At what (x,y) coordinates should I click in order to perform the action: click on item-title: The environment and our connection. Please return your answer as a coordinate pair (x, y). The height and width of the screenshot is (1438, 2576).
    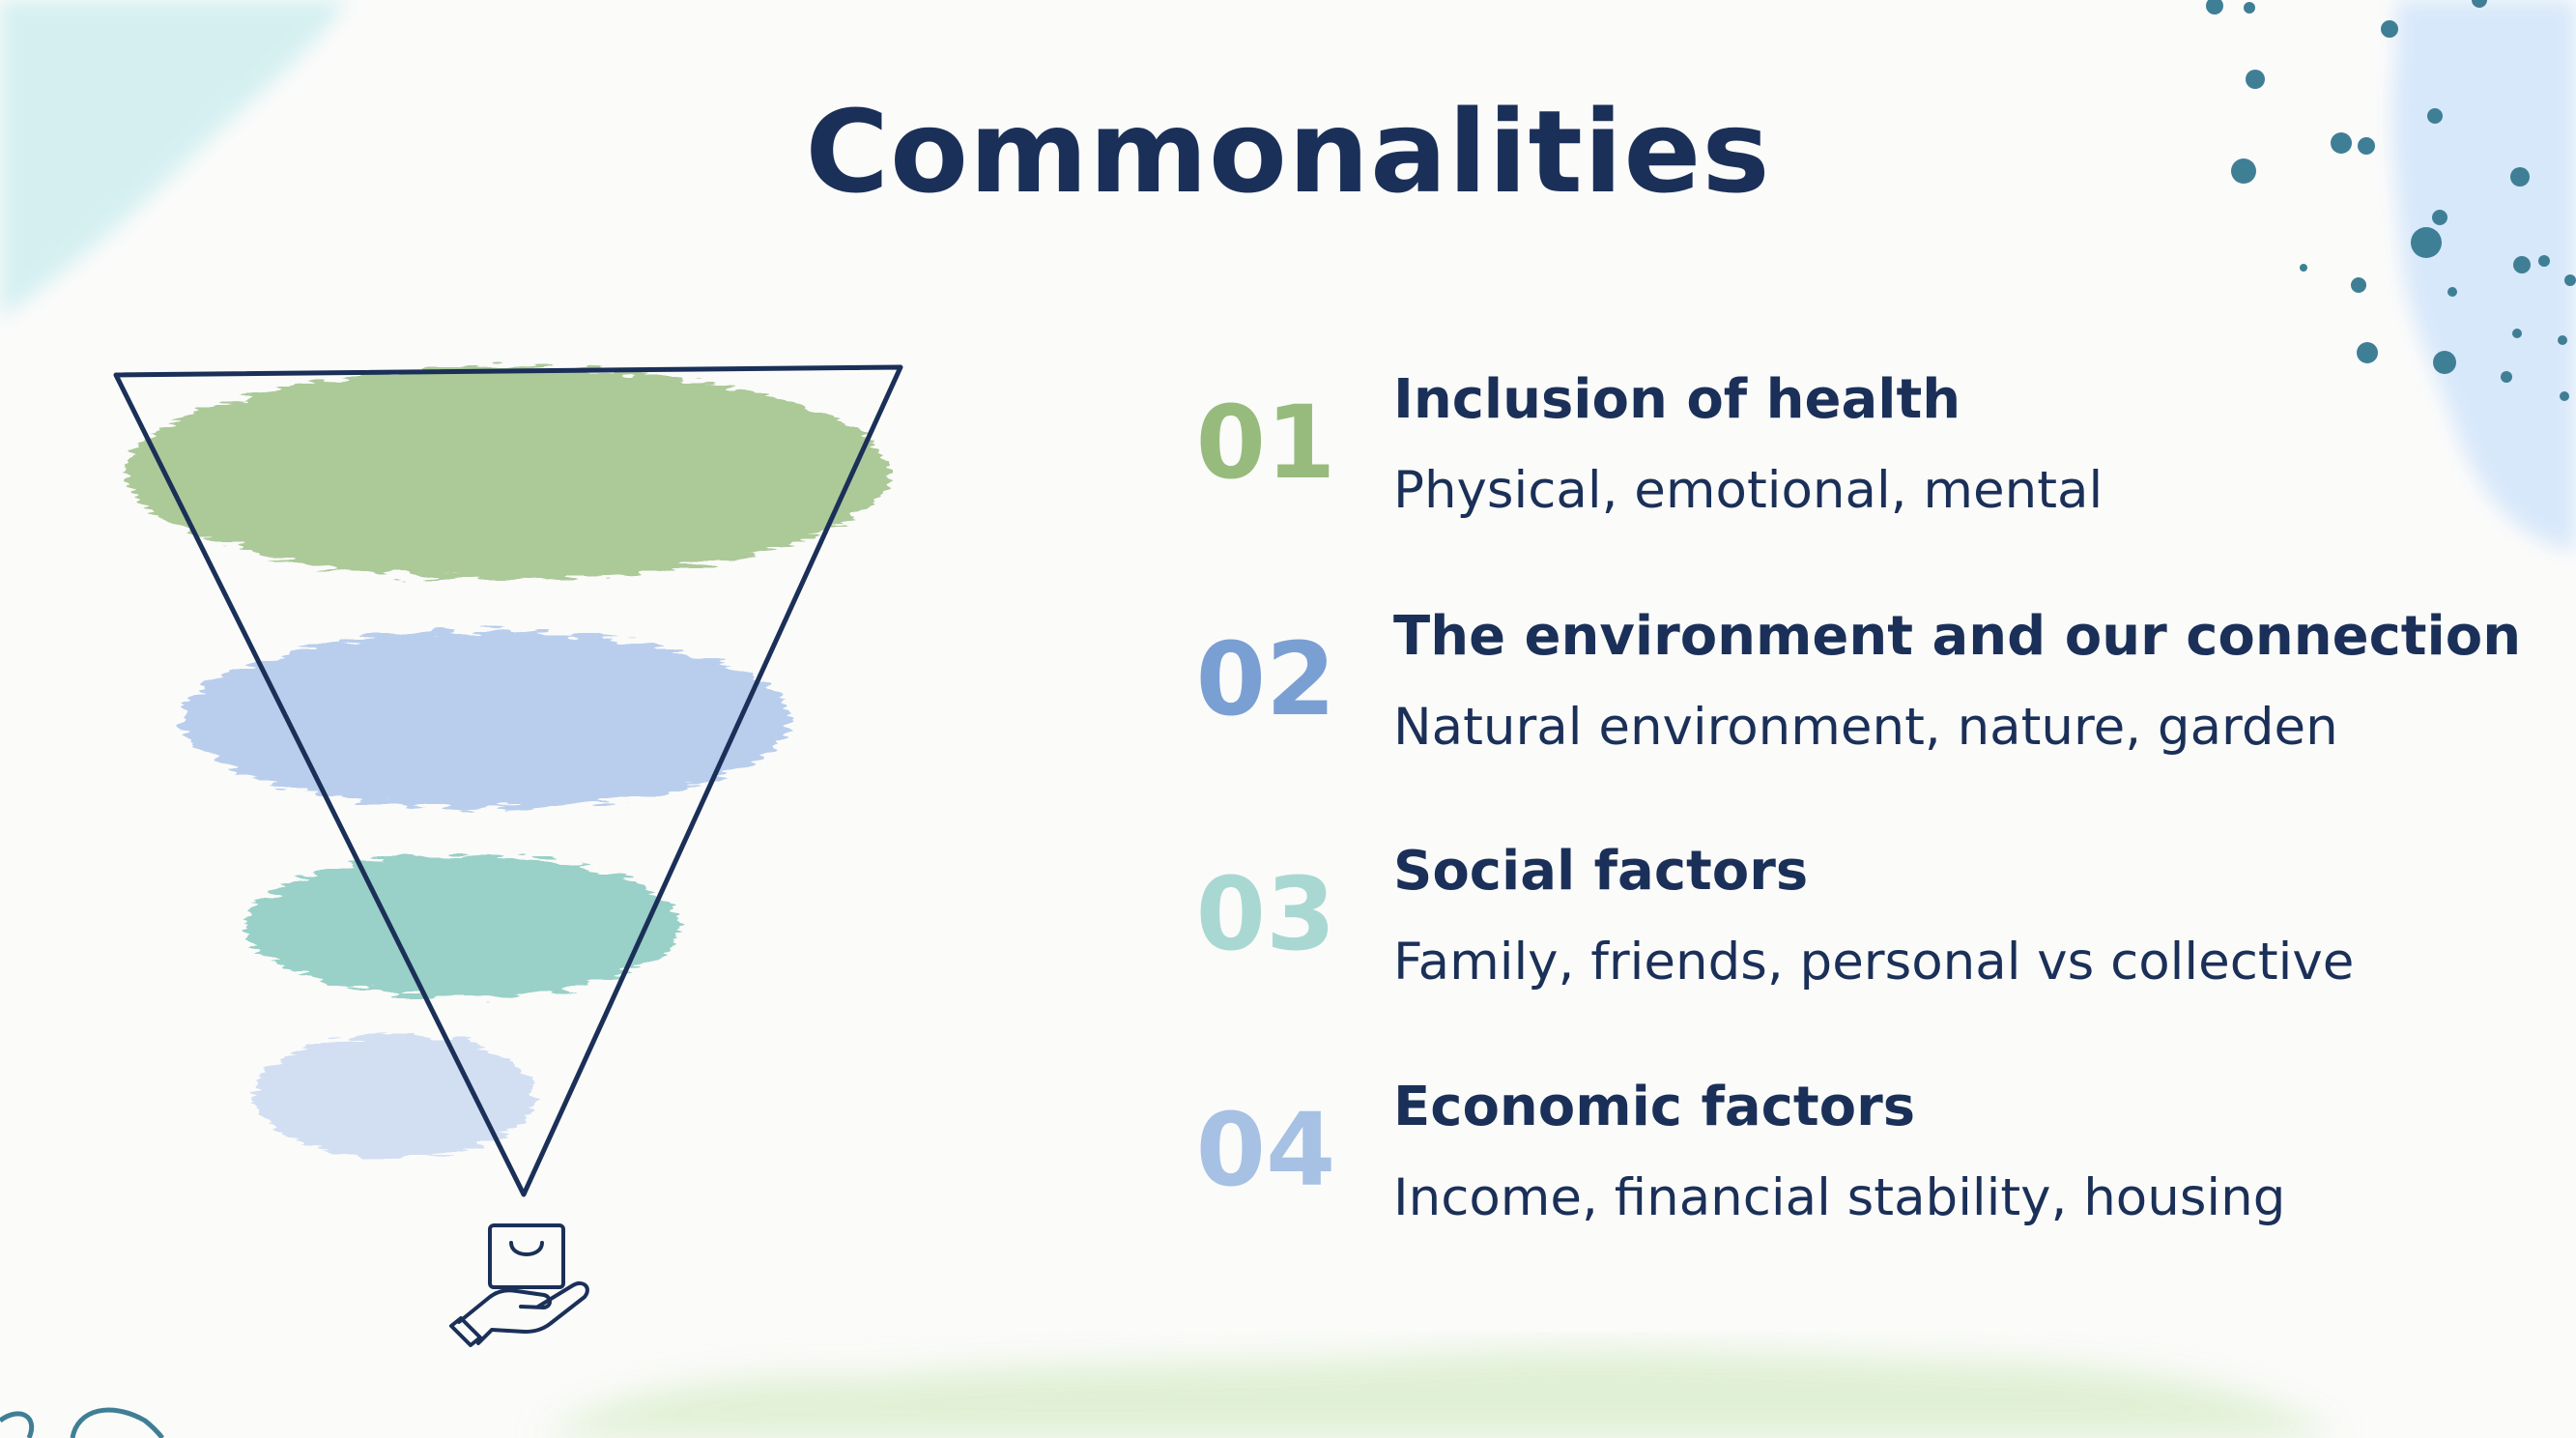
    Looking at the image, I should click on (1958, 636).